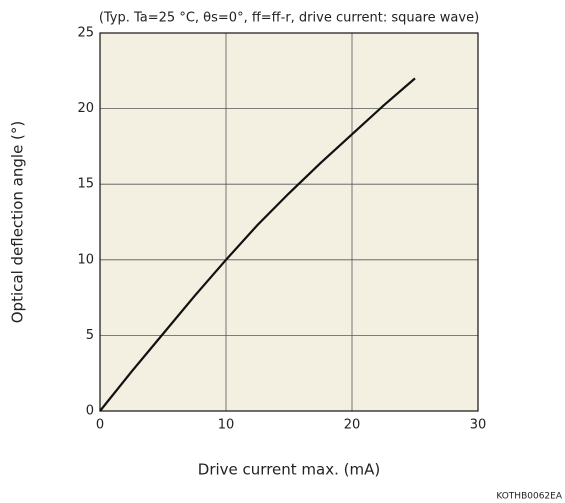  I want to click on y-tick-label: 0, so click(90, 411).